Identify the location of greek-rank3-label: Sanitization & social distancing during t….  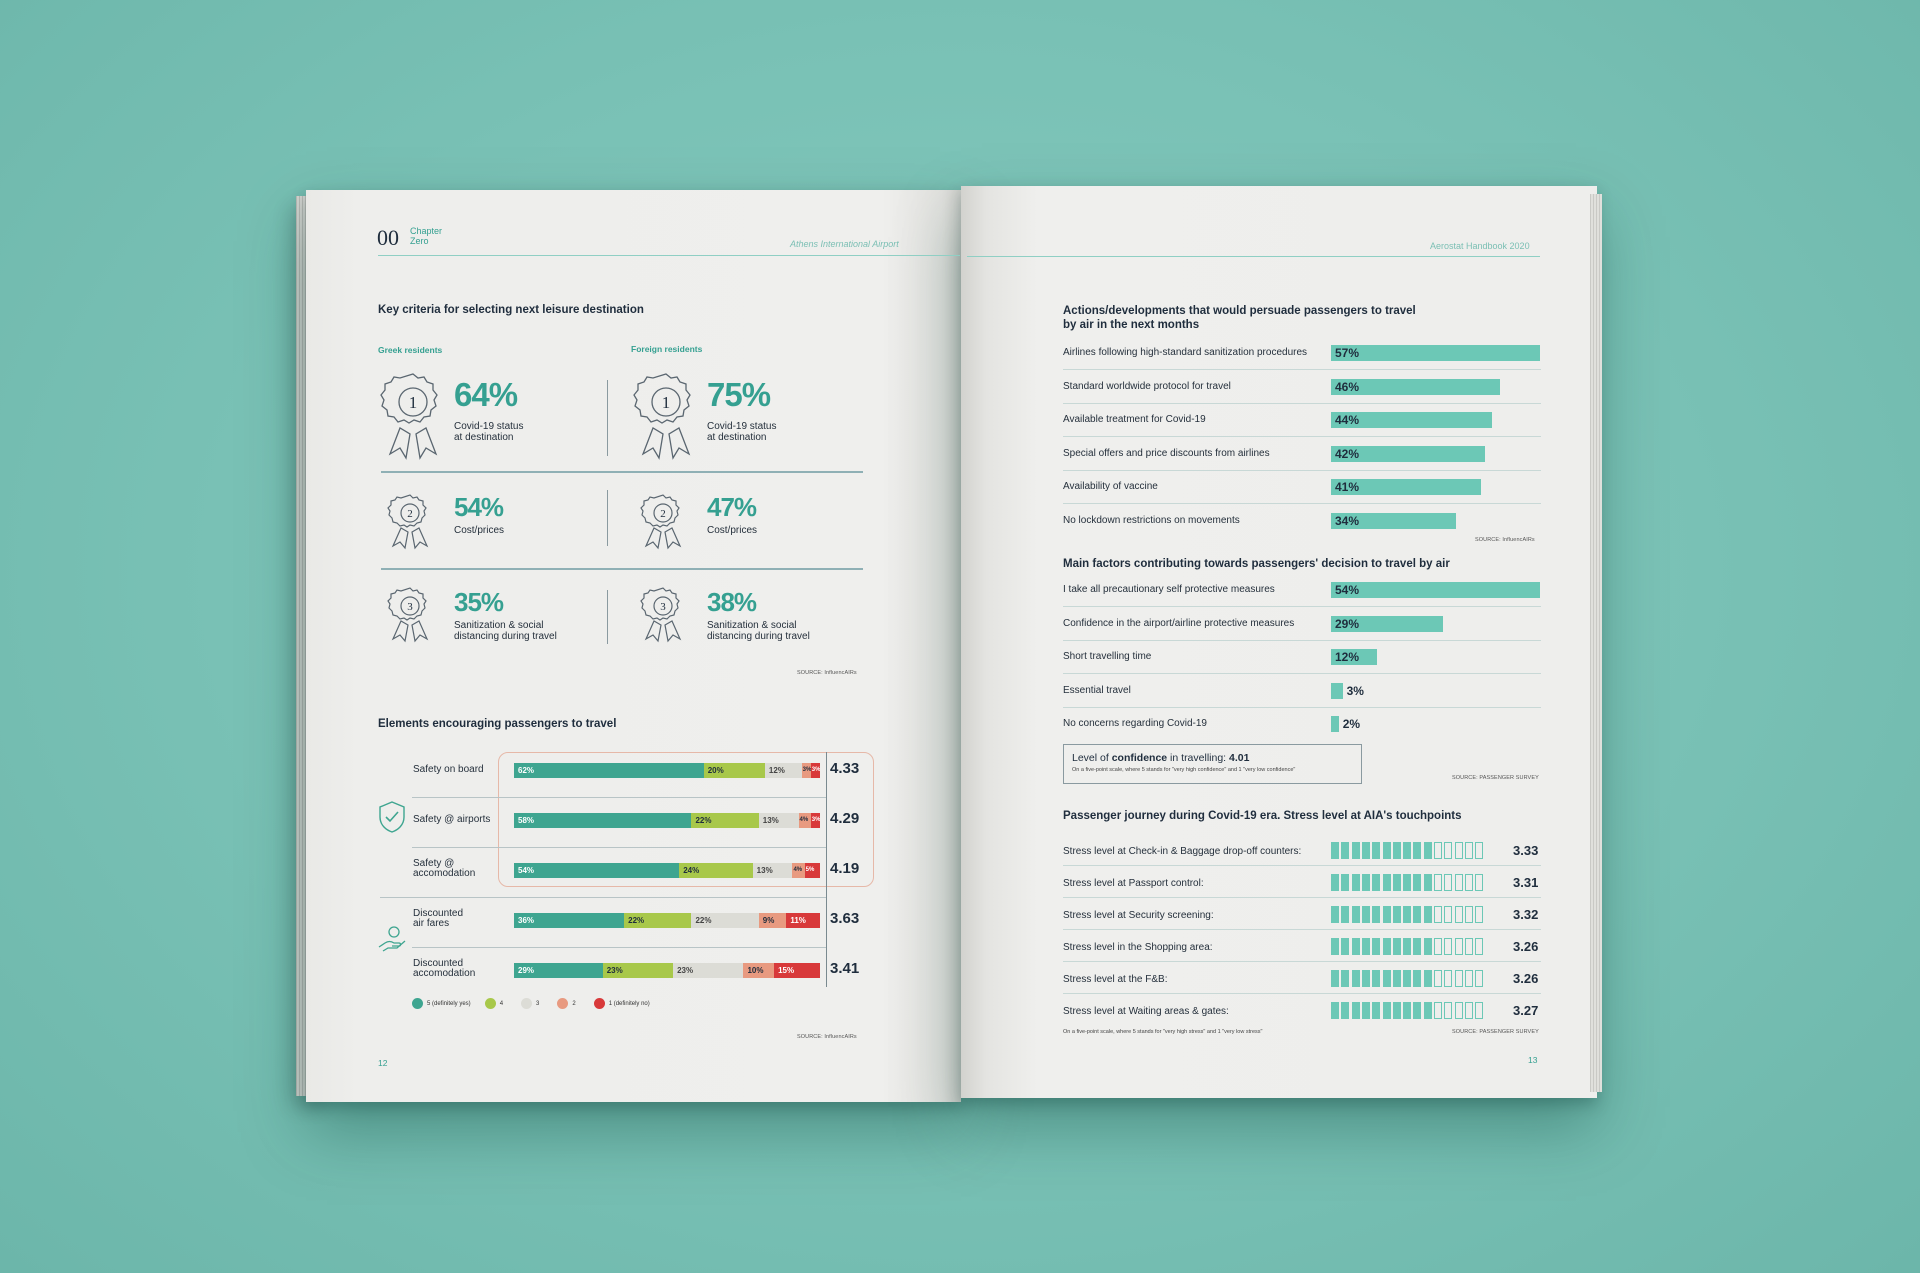
(505, 631).